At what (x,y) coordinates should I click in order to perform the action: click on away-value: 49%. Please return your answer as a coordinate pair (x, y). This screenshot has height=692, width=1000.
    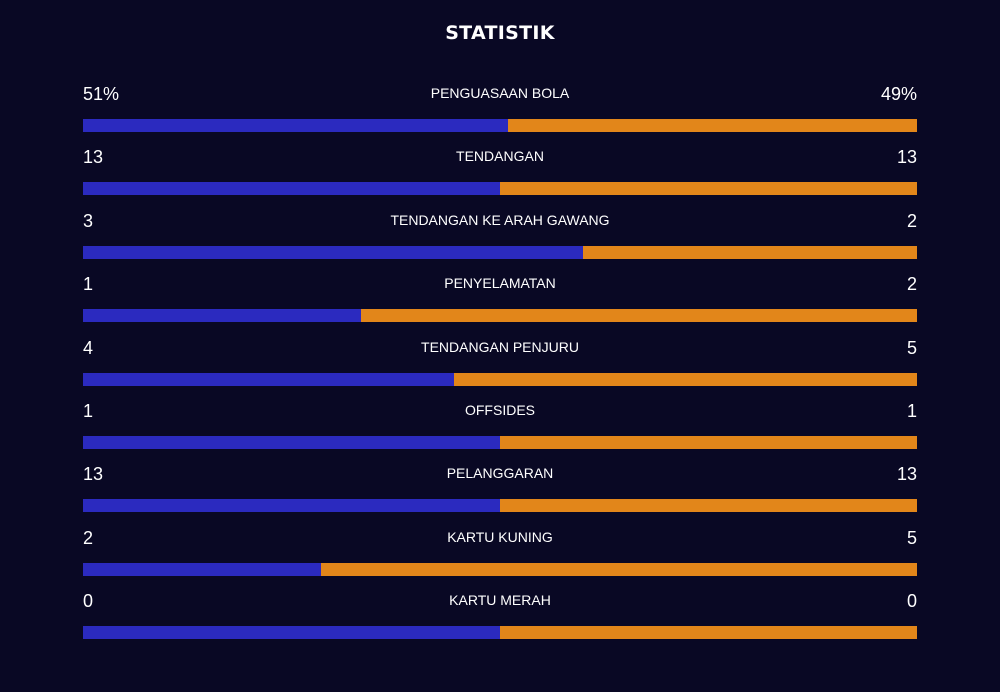
    Looking at the image, I should click on (898, 94).